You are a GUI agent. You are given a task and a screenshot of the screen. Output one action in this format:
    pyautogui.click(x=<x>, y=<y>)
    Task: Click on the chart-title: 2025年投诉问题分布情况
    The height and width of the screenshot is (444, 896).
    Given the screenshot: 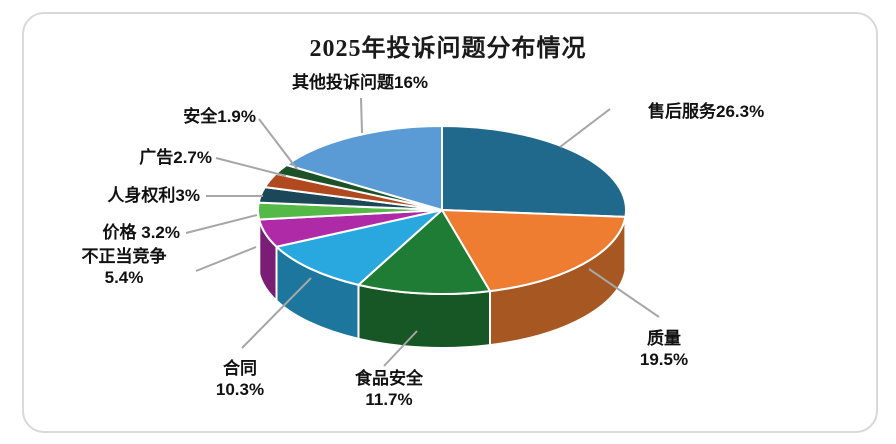 What is the action you would take?
    pyautogui.click(x=448, y=49)
    